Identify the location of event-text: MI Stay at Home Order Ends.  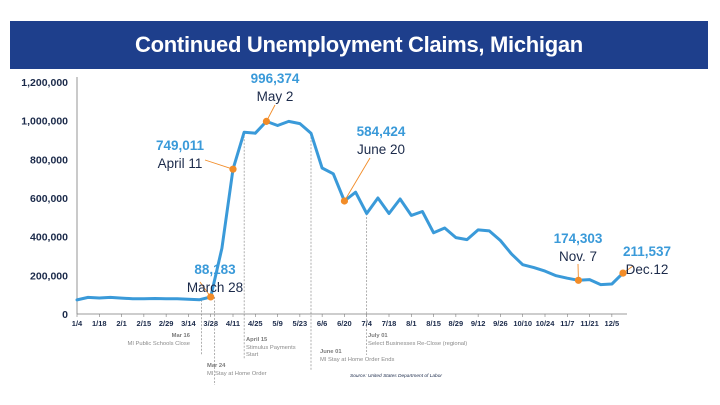
(357, 360).